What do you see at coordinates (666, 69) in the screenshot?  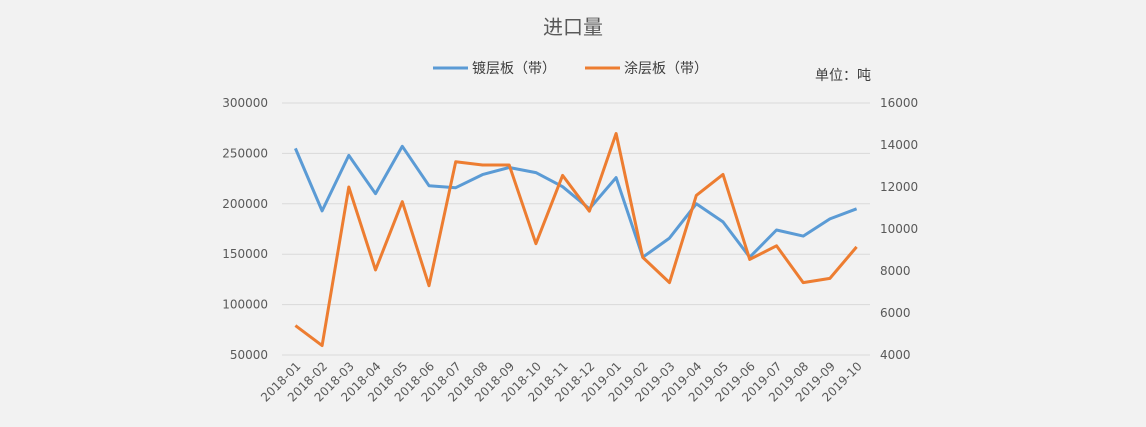 I see `legend-label-1: 涂层板（带）` at bounding box center [666, 69].